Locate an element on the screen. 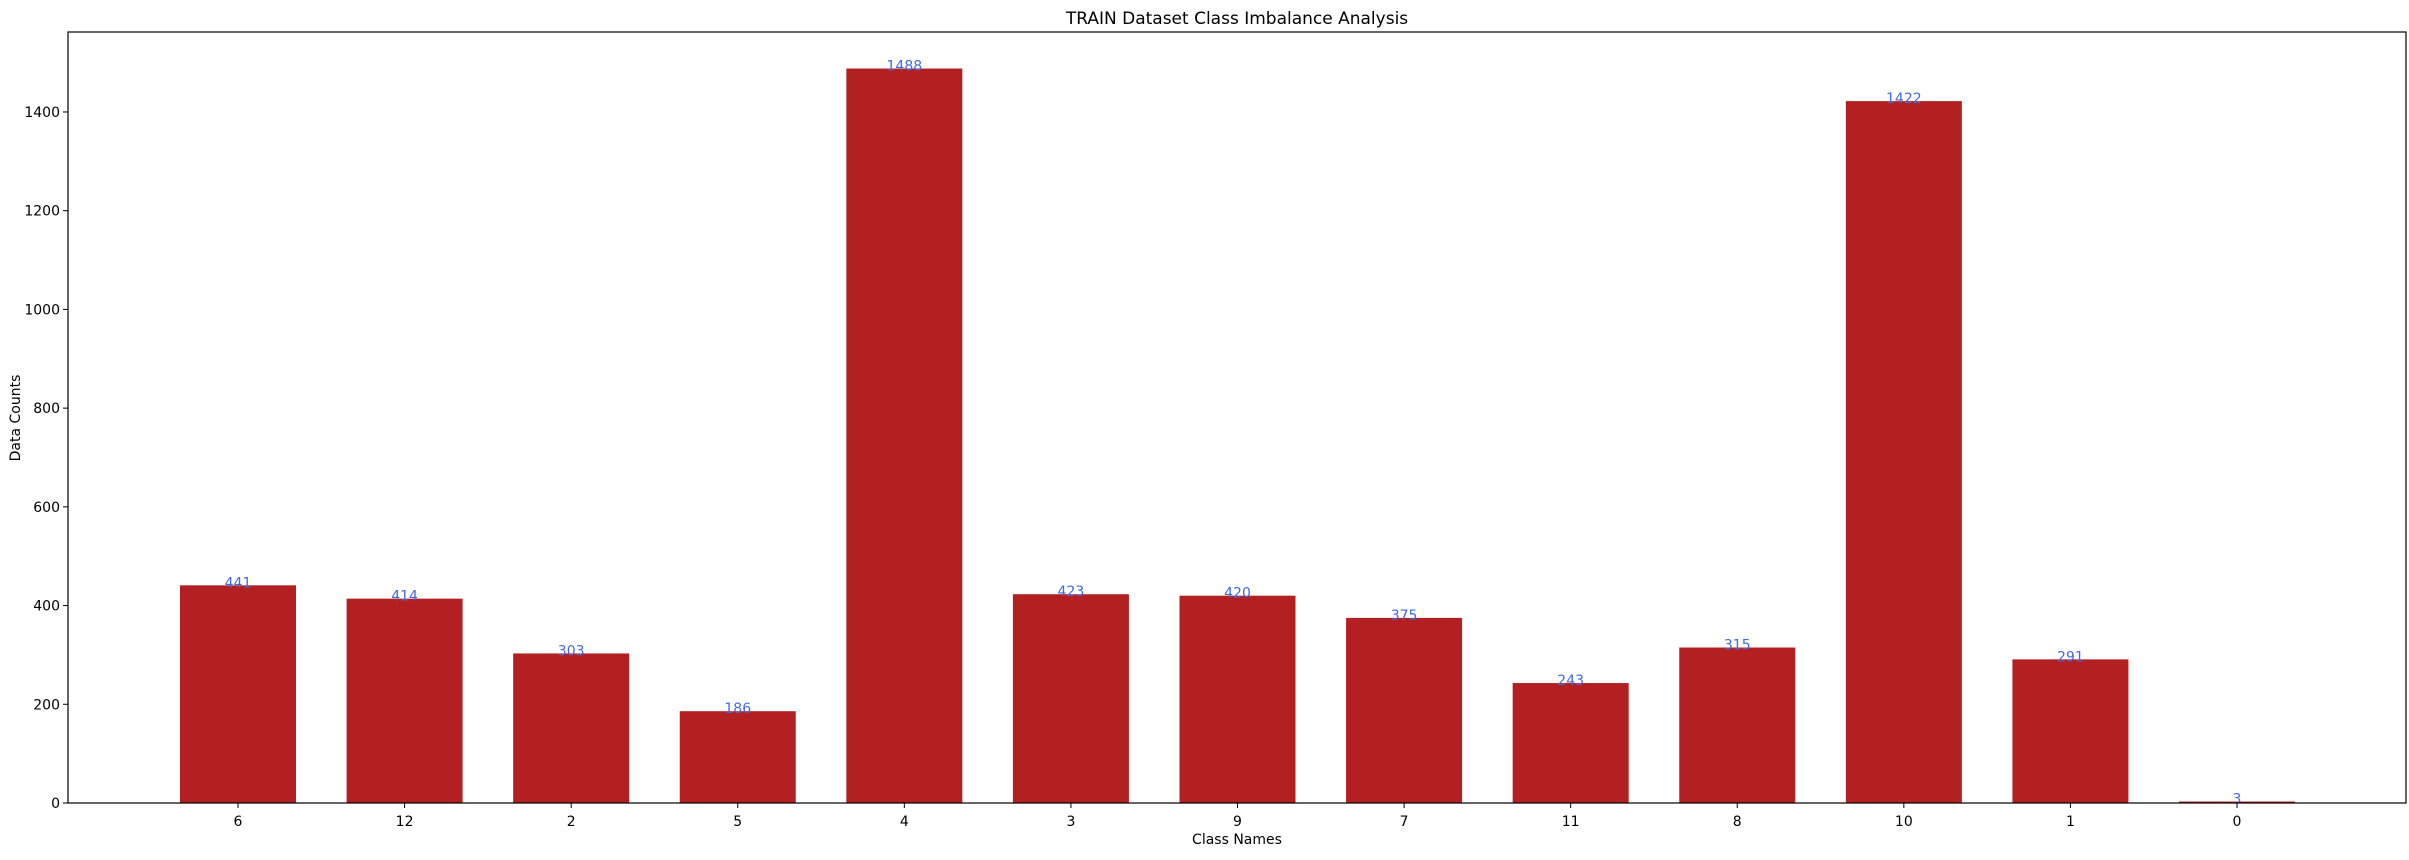 The height and width of the screenshot is (860, 2409). data-label-11: 243 is located at coordinates (1570, 681).